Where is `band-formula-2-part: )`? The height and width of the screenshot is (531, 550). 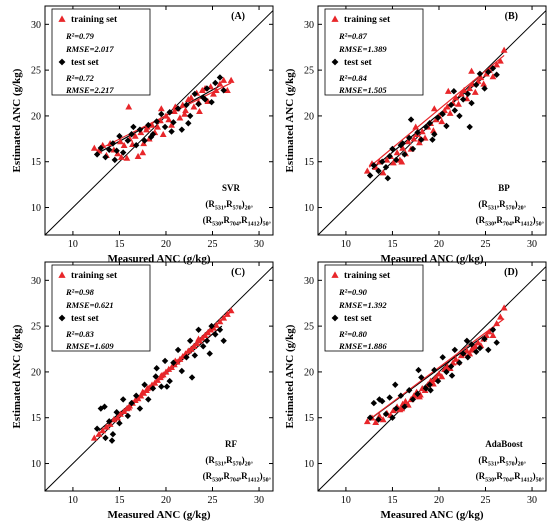
band-formula-2-part: ) is located at coordinates (534, 476).